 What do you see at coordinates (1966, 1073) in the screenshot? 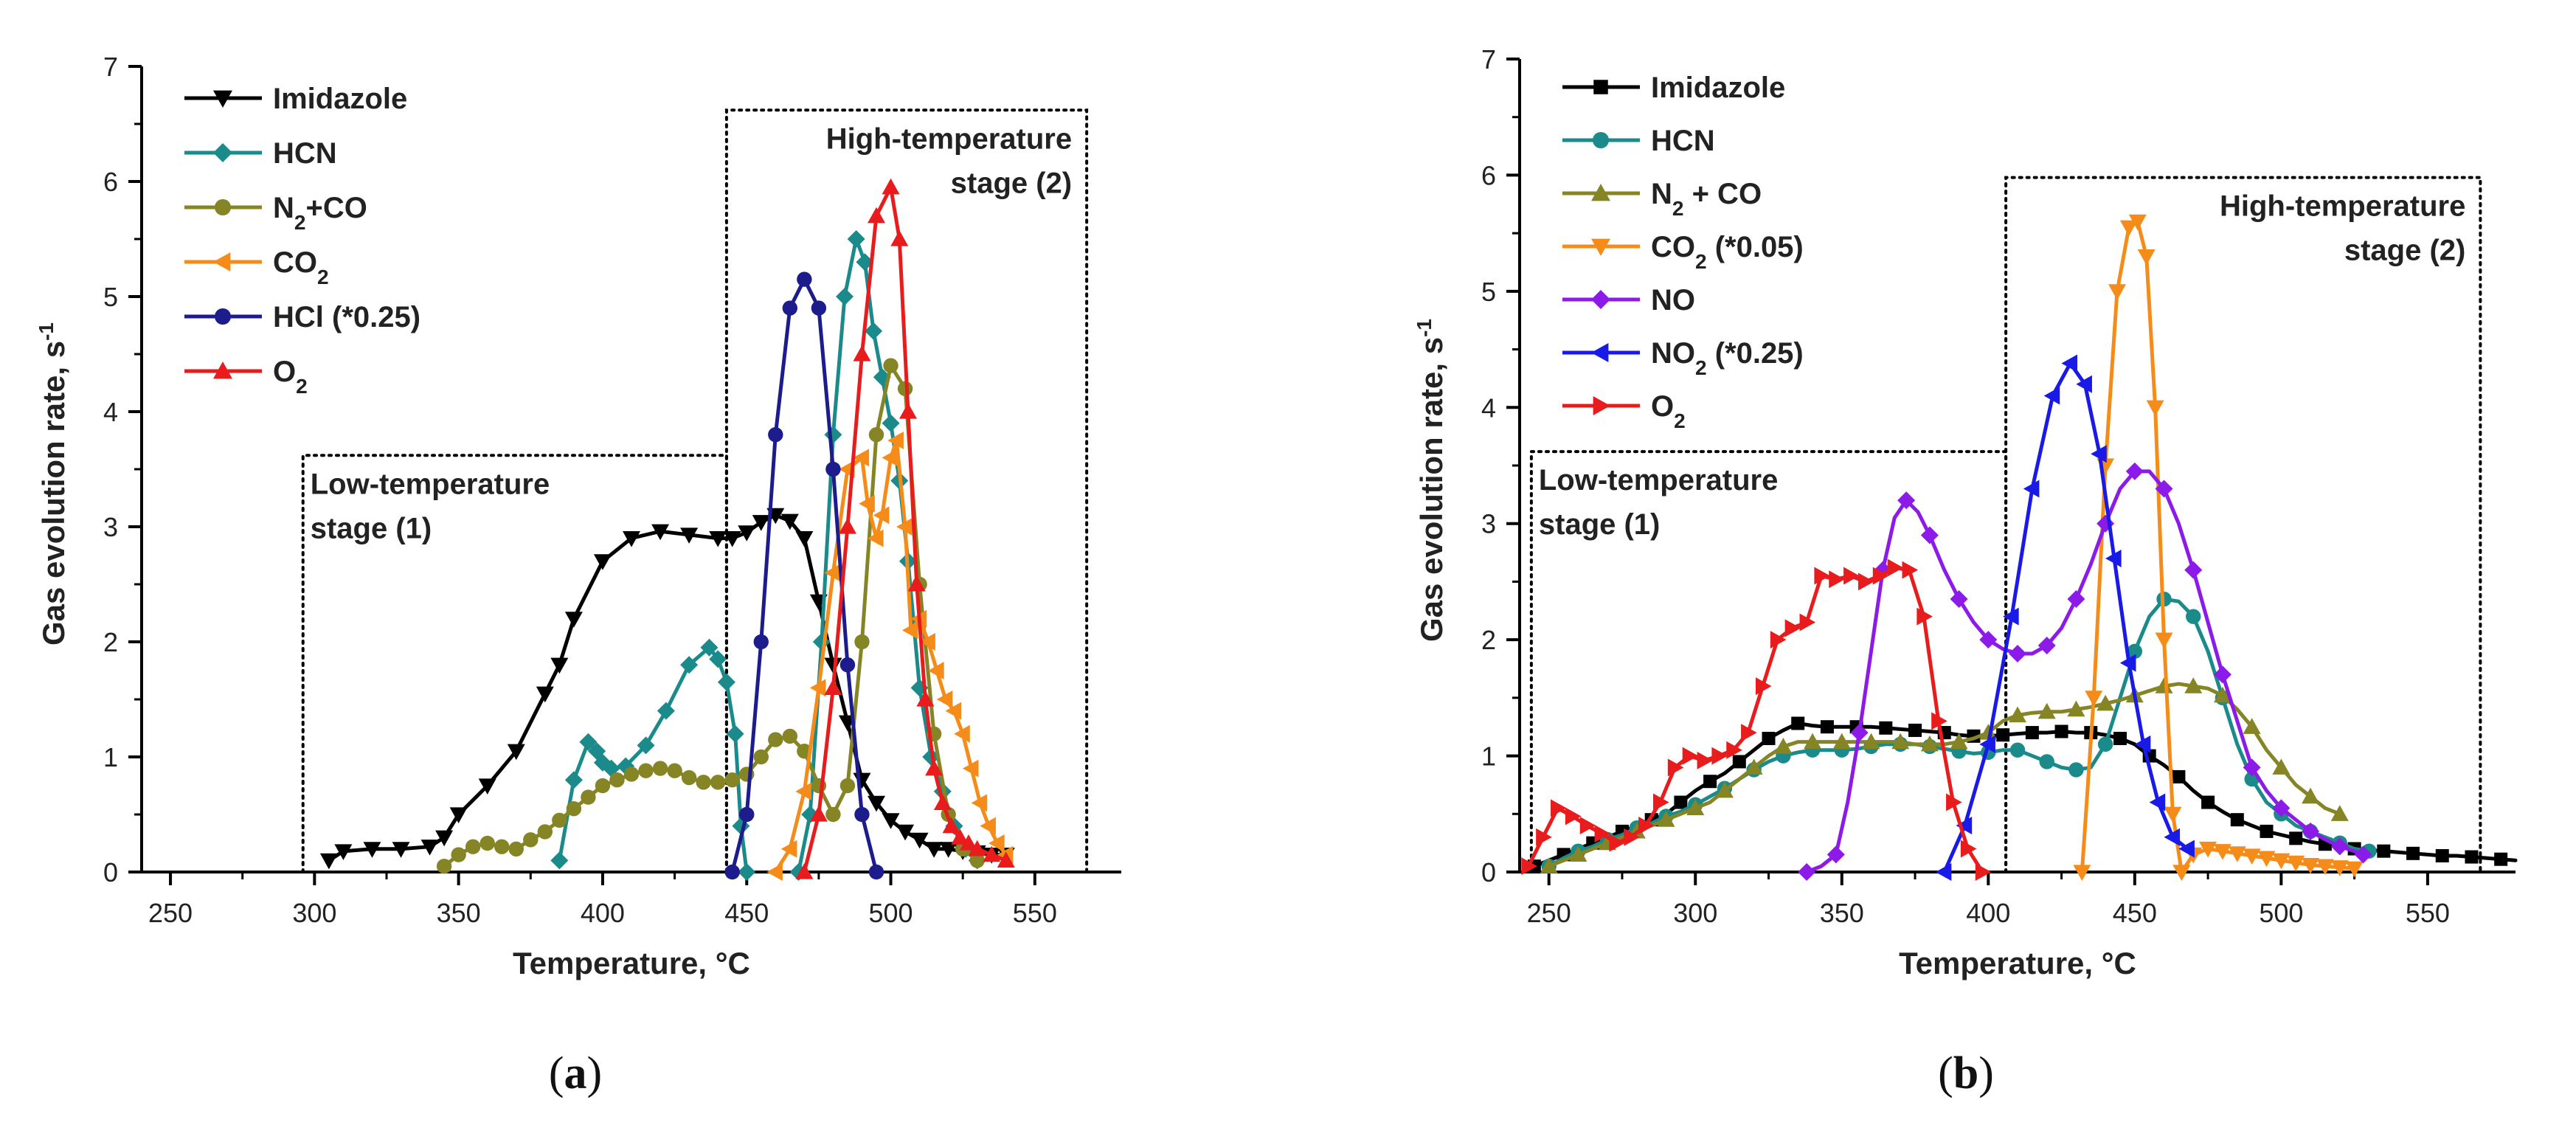
I see `panel-caption-letter: b` at bounding box center [1966, 1073].